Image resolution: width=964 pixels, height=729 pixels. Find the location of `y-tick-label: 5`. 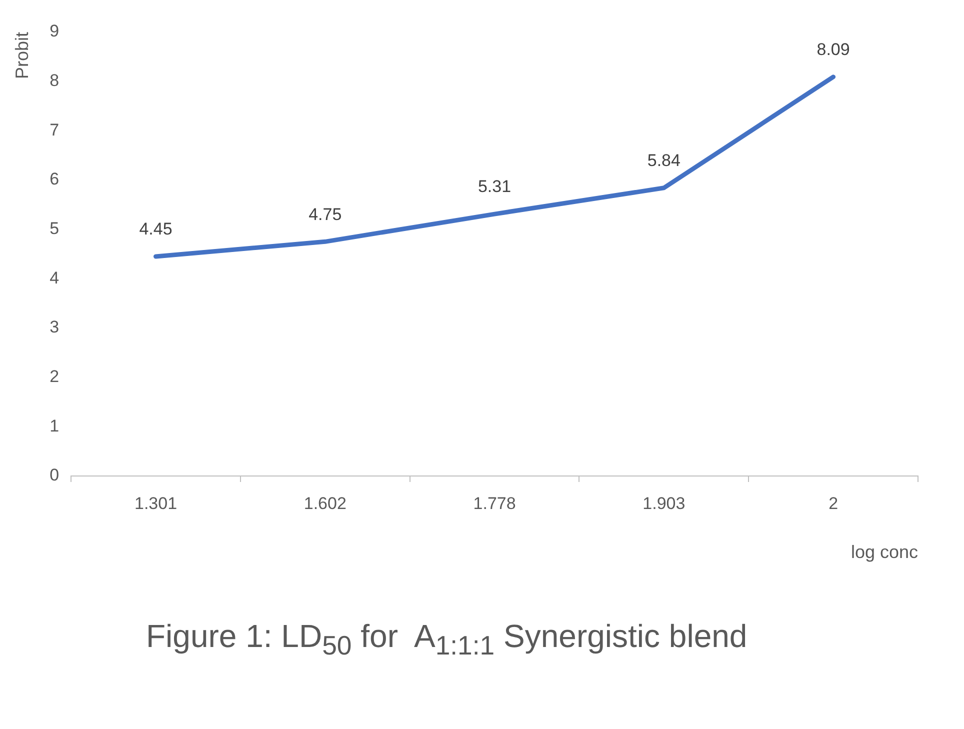

y-tick-label: 5 is located at coordinates (55, 228).